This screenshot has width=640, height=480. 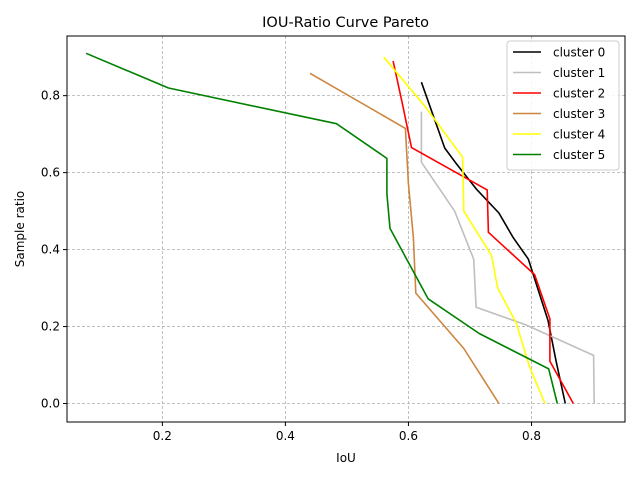 I want to click on y-tick-label: 0.8, so click(x=50, y=96).